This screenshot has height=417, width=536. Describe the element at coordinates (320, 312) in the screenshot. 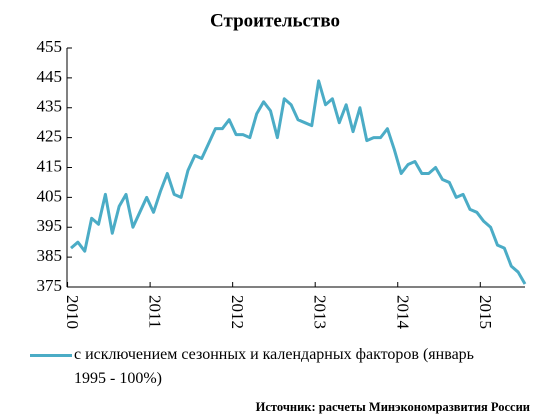

I see `x-tick-label: 2013` at that location.